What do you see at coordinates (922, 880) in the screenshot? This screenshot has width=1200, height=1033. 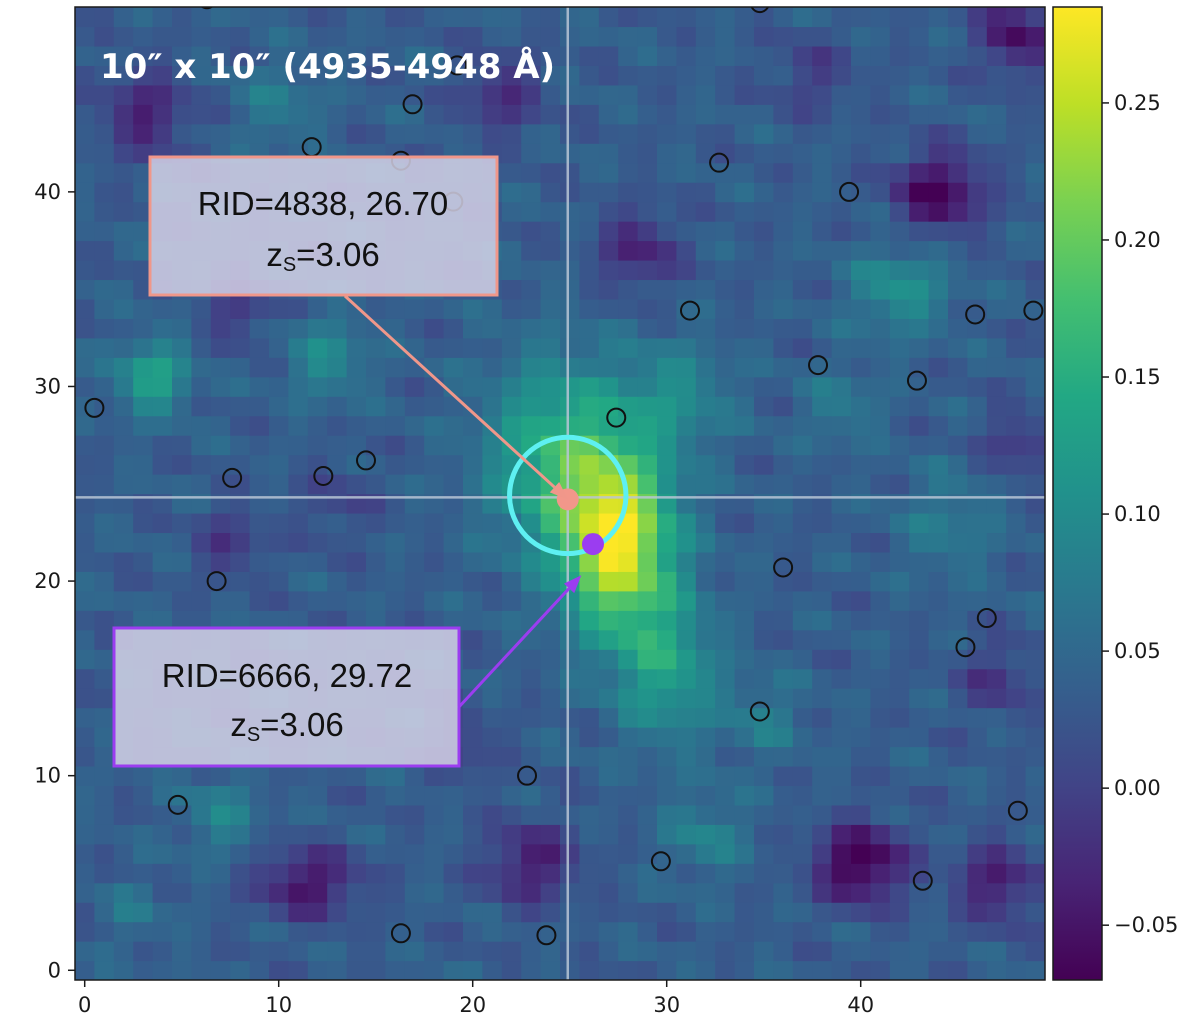 I see `source-circle` at bounding box center [922, 880].